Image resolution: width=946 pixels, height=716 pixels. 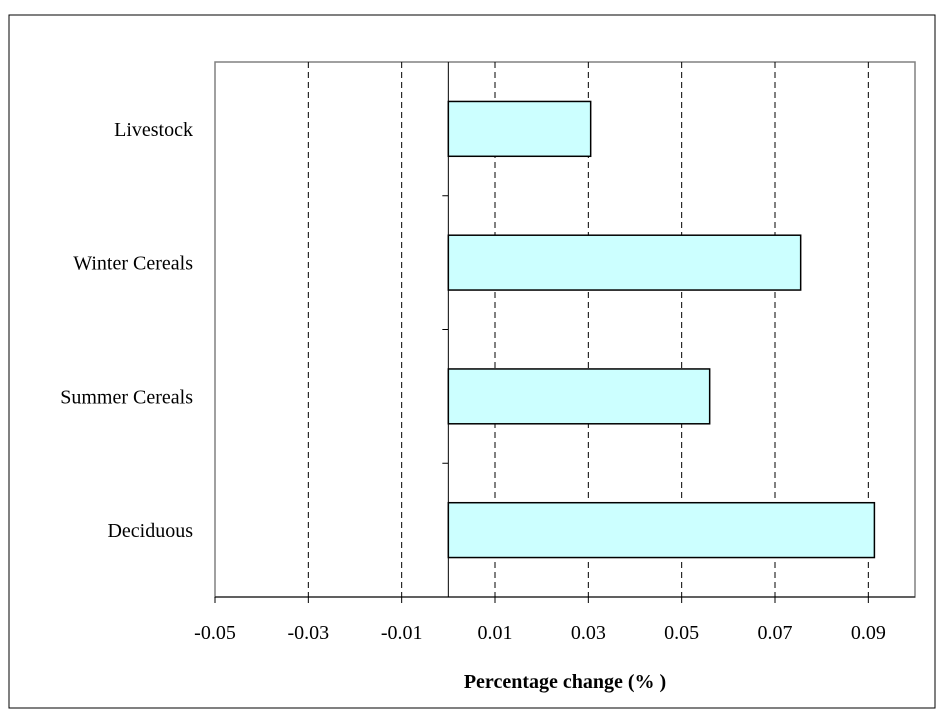 I want to click on category-label: Deciduous, so click(x=150, y=531).